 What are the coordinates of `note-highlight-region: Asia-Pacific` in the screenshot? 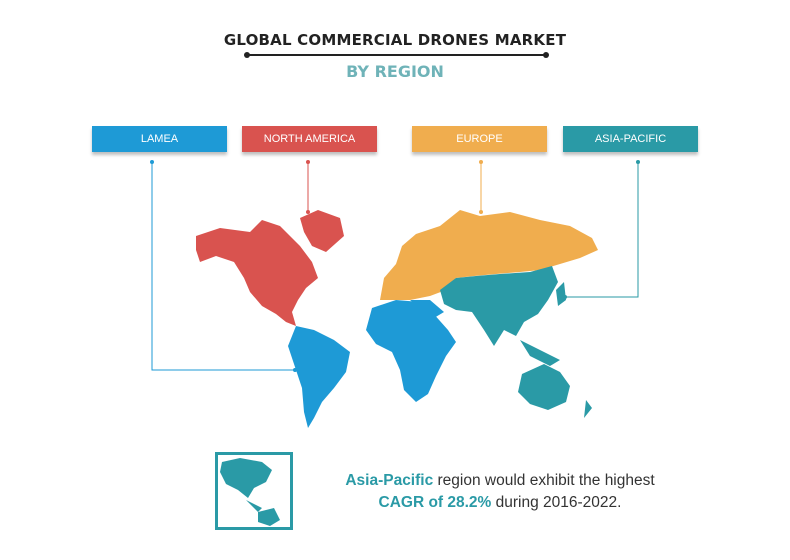 It's located at (389, 480).